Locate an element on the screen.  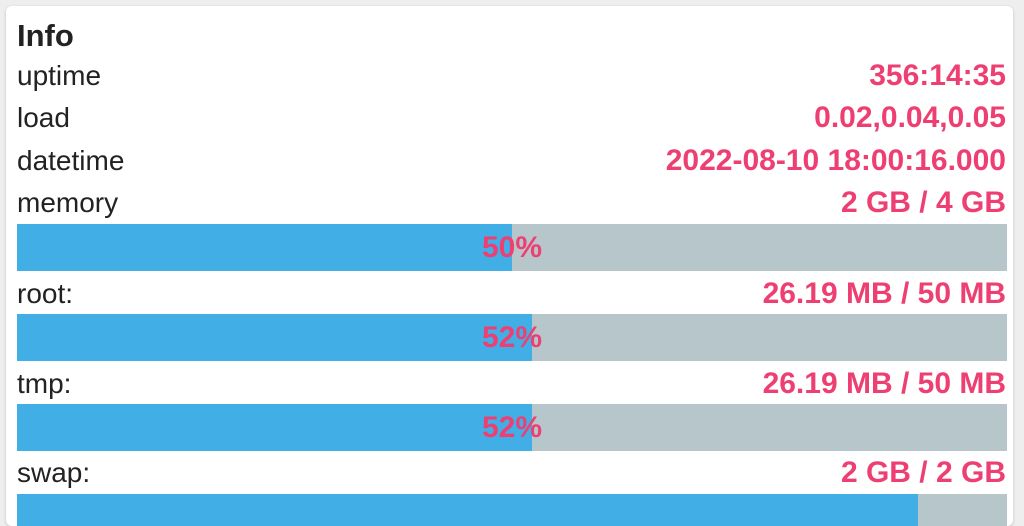
tmp-progress-fill is located at coordinates (274, 427).